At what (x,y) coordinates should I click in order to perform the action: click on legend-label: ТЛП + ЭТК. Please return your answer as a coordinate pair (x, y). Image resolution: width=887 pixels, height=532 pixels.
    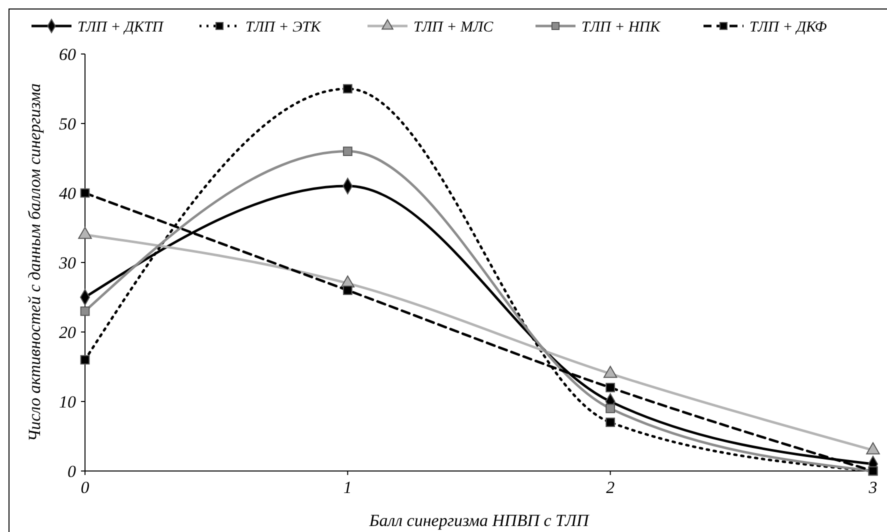
    Looking at the image, I should click on (284, 27).